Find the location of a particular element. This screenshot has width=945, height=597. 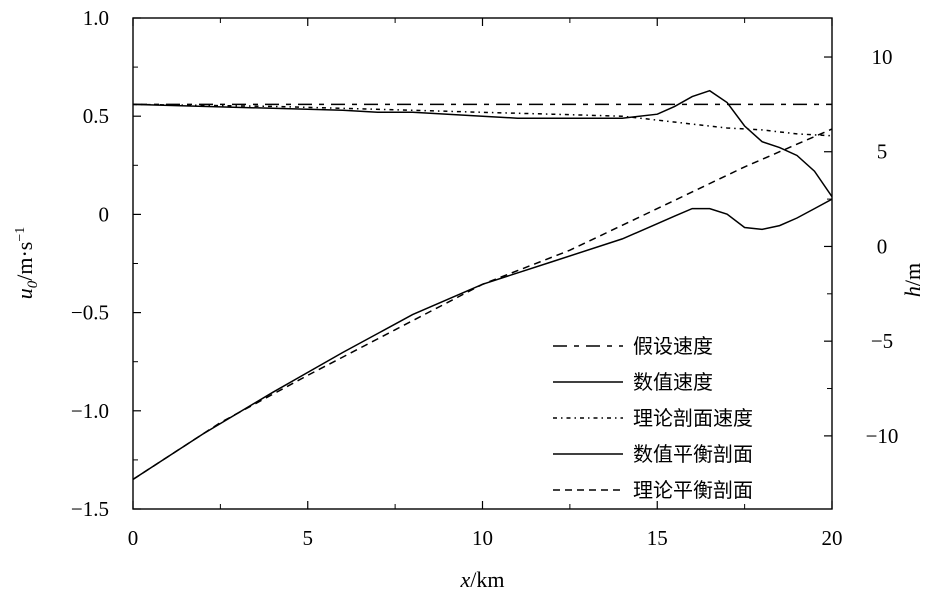

y-right-tick-label: −5 is located at coordinates (882, 341).